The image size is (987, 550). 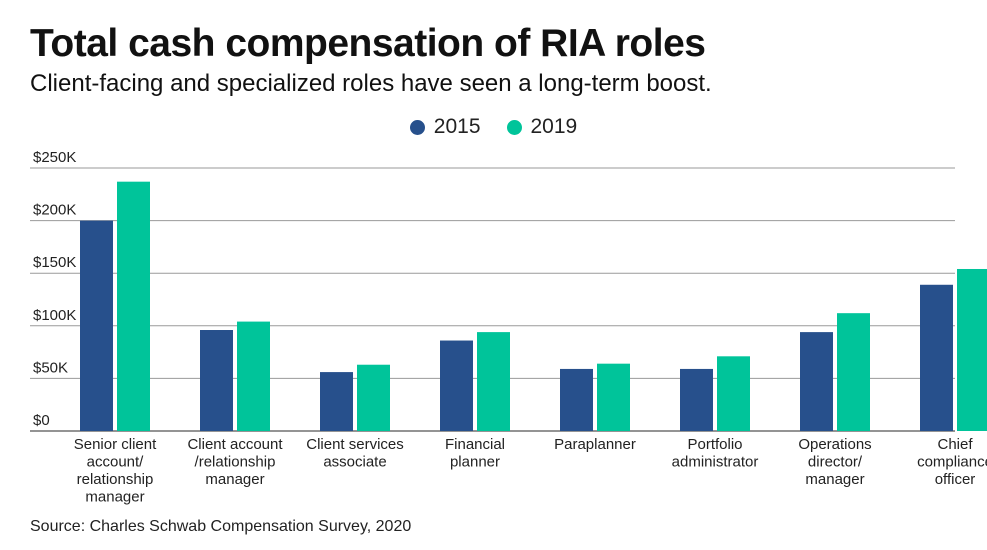 What do you see at coordinates (50, 367) in the screenshot?
I see `y-tick-label: $50K` at bounding box center [50, 367].